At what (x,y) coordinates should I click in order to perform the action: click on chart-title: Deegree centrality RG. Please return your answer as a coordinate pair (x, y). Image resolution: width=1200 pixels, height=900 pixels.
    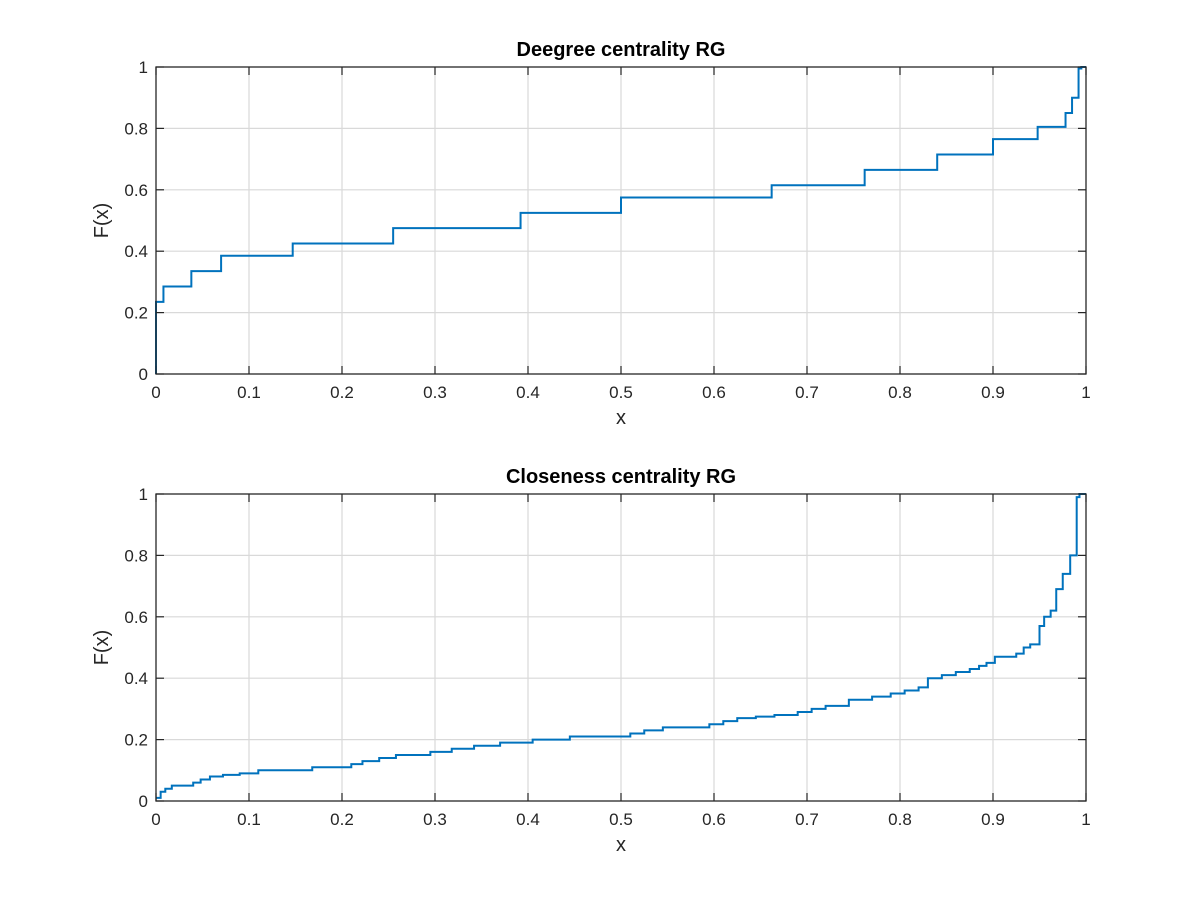
    Looking at the image, I should click on (621, 50).